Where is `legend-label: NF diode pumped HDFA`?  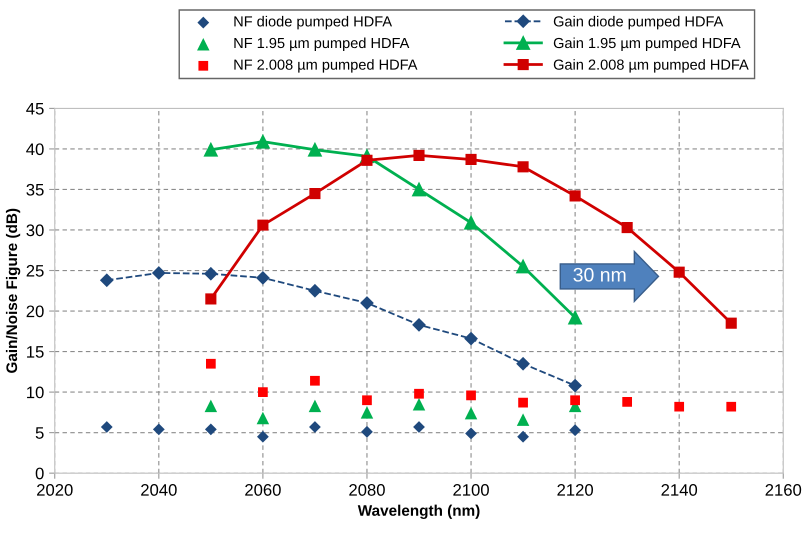 legend-label: NF diode pumped HDFA is located at coordinates (313, 23).